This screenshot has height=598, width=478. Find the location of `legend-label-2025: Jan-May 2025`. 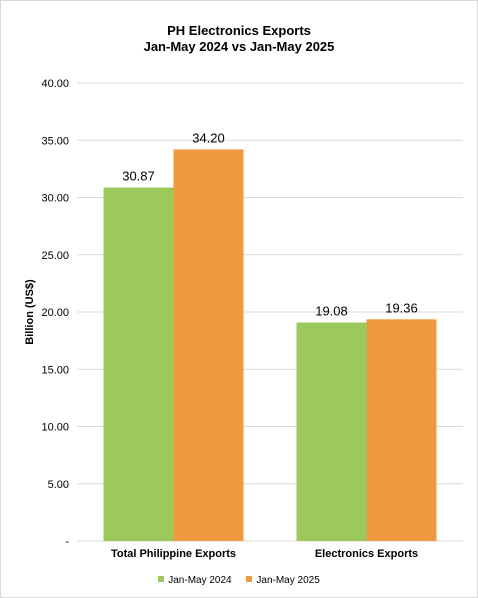

legend-label-2025: Jan-May 2025 is located at coordinates (288, 580).